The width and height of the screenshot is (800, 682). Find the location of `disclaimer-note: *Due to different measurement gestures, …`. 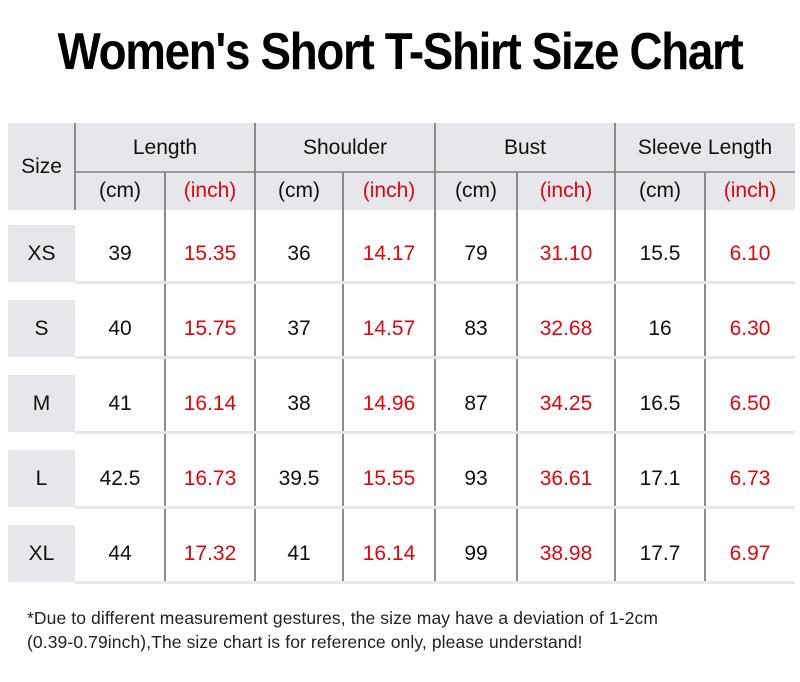

disclaimer-note: *Due to different measurement gestures, … is located at coordinates (342, 630).